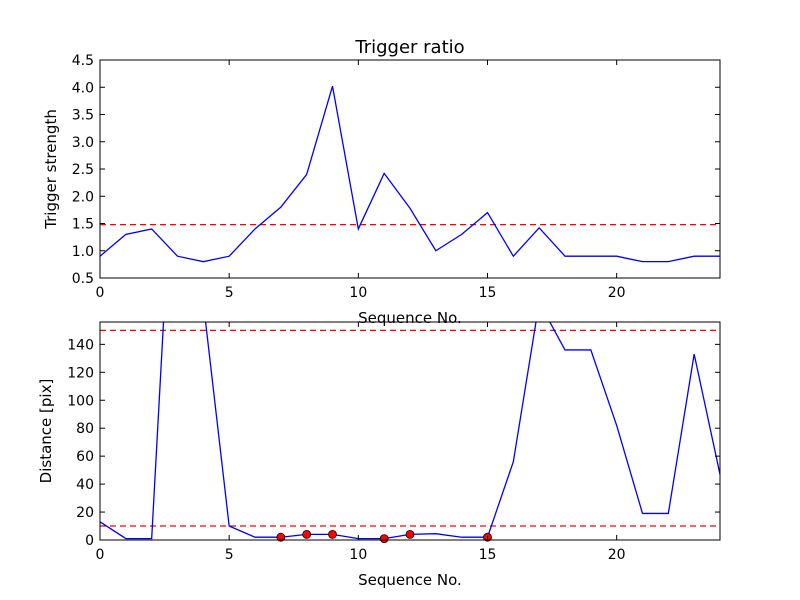 The width and height of the screenshot is (800, 600). Describe the element at coordinates (83, 61) in the screenshot. I see `y-tick-label: 4.5` at that location.